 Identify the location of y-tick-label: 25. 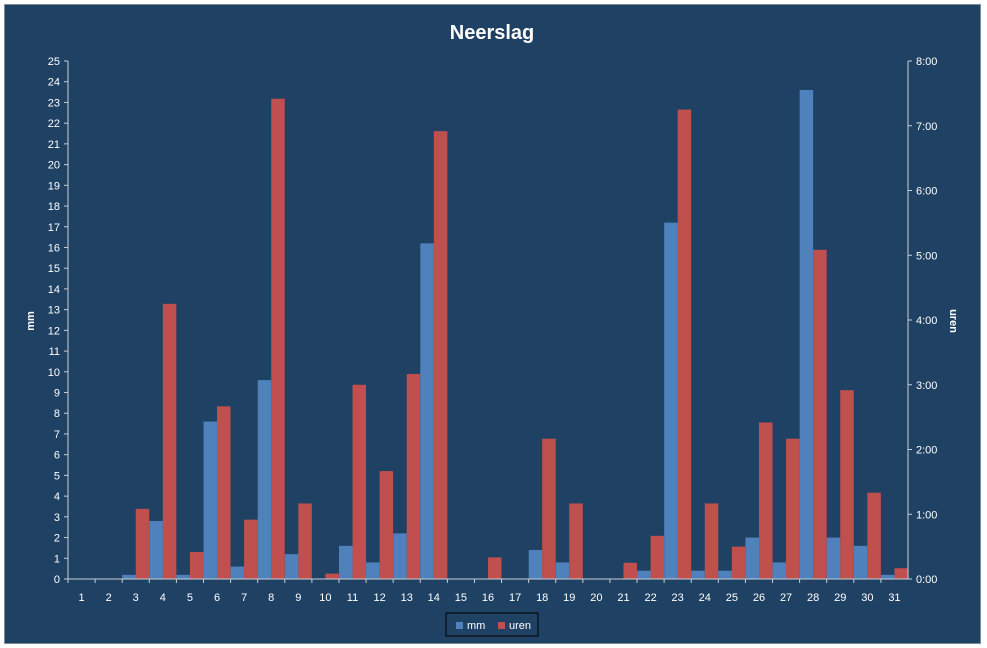
(54, 62).